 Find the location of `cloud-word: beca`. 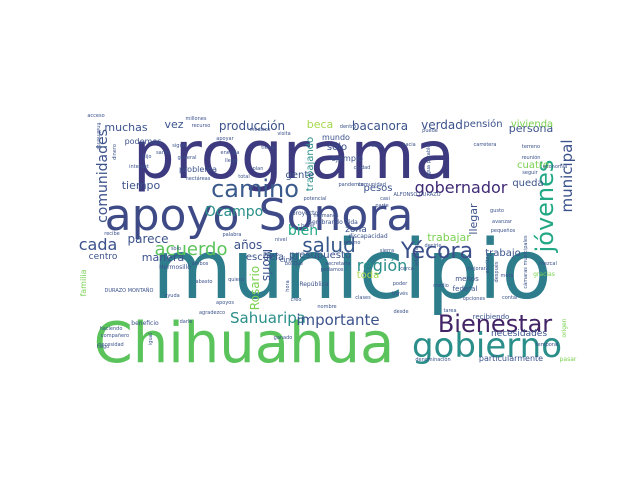

cloud-word: beca is located at coordinates (320, 124).